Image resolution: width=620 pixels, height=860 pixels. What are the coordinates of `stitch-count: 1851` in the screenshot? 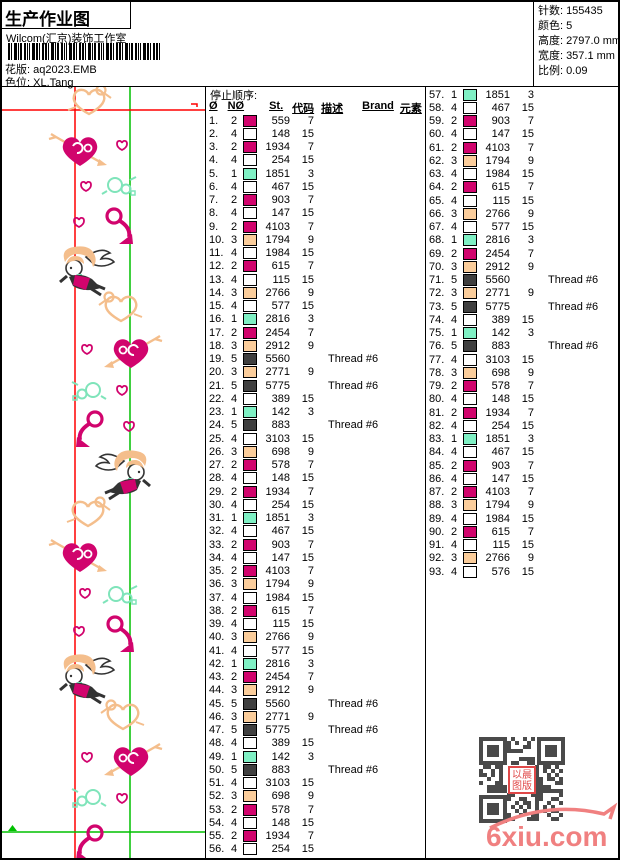 It's located at (277, 173).